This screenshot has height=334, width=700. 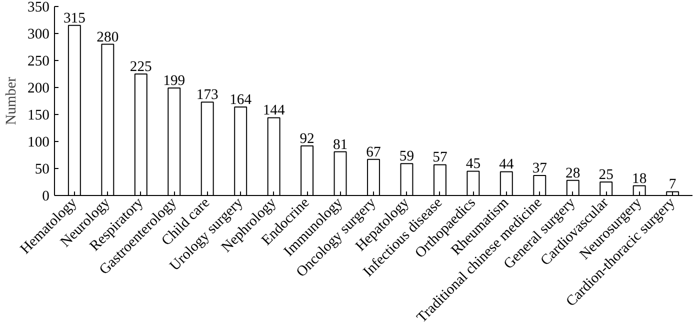 I want to click on y-tick-label: 0, so click(x=46, y=196).